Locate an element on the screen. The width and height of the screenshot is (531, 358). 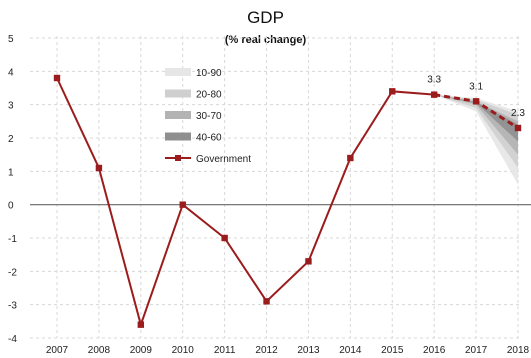
x-tick-label: 2017 is located at coordinates (476, 350).